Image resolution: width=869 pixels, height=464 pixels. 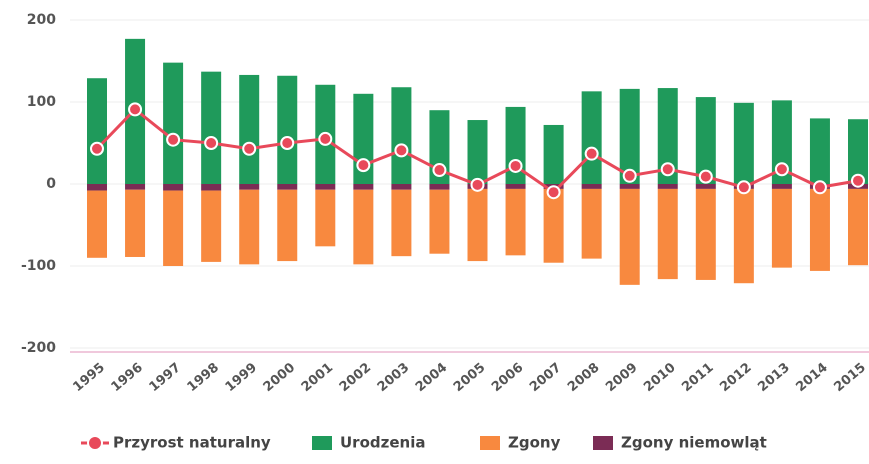 I want to click on x-tick-label: 1997, so click(x=165, y=377).